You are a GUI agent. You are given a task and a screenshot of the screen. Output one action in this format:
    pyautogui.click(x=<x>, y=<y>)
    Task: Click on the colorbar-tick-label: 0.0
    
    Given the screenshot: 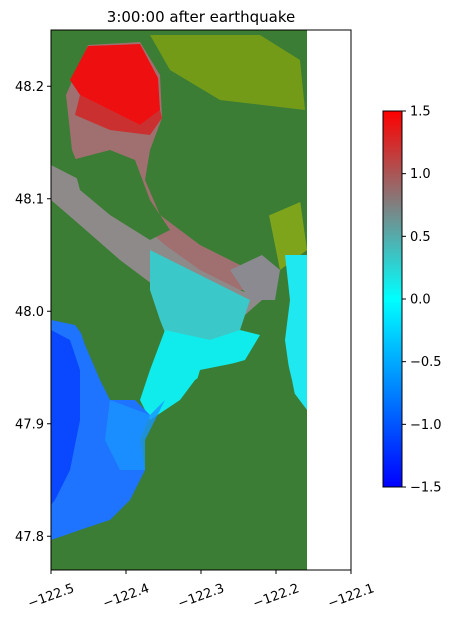 What is the action you would take?
    pyautogui.click(x=420, y=300)
    